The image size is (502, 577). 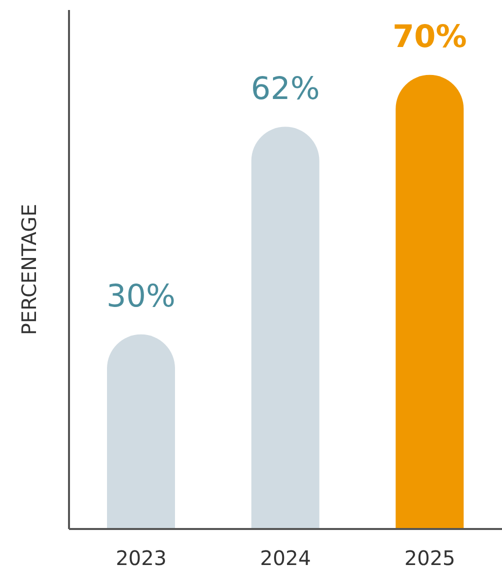 I want to click on x-tick-label: 2025, so click(x=430, y=558).